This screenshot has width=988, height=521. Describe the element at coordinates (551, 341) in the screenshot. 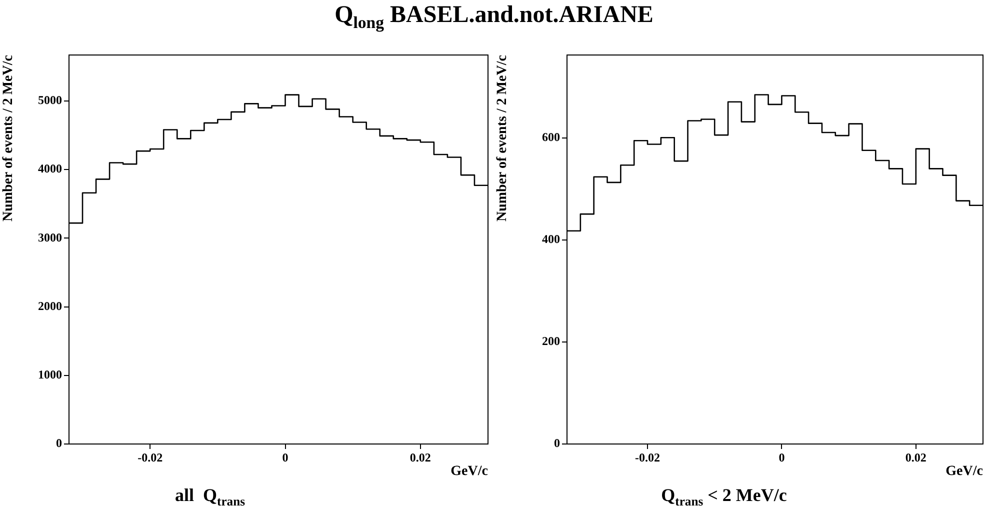

I see `y-tick-label: 200` at that location.